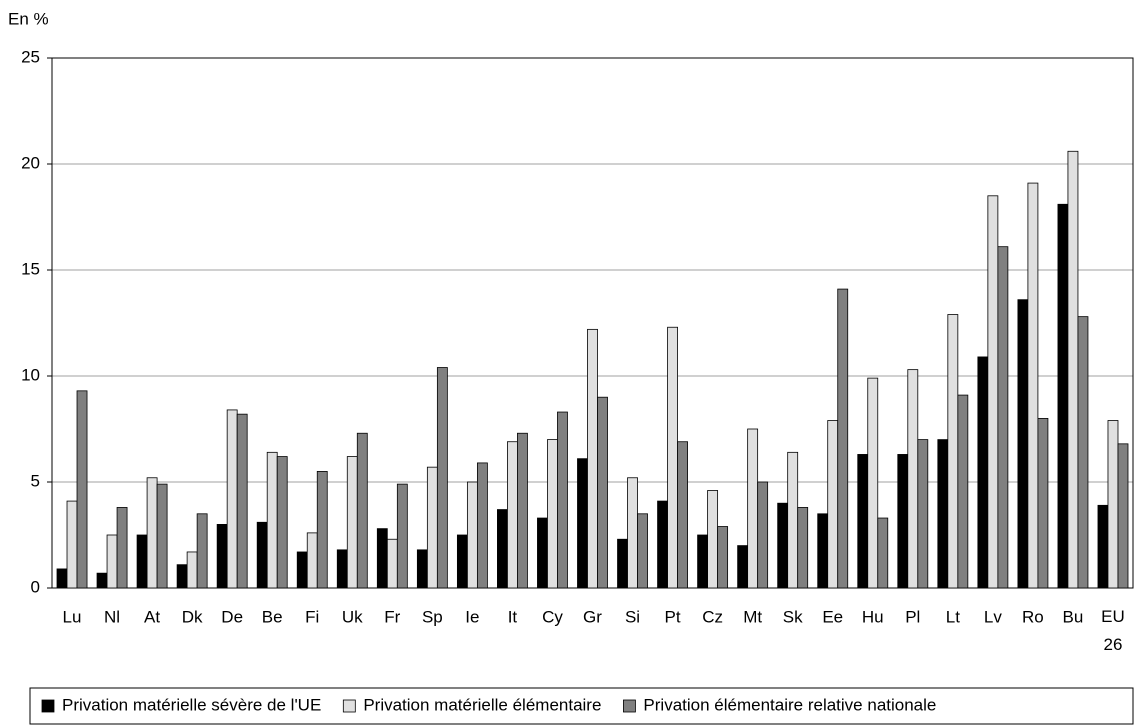  I want to click on y-tick-label: 5, so click(35, 480).